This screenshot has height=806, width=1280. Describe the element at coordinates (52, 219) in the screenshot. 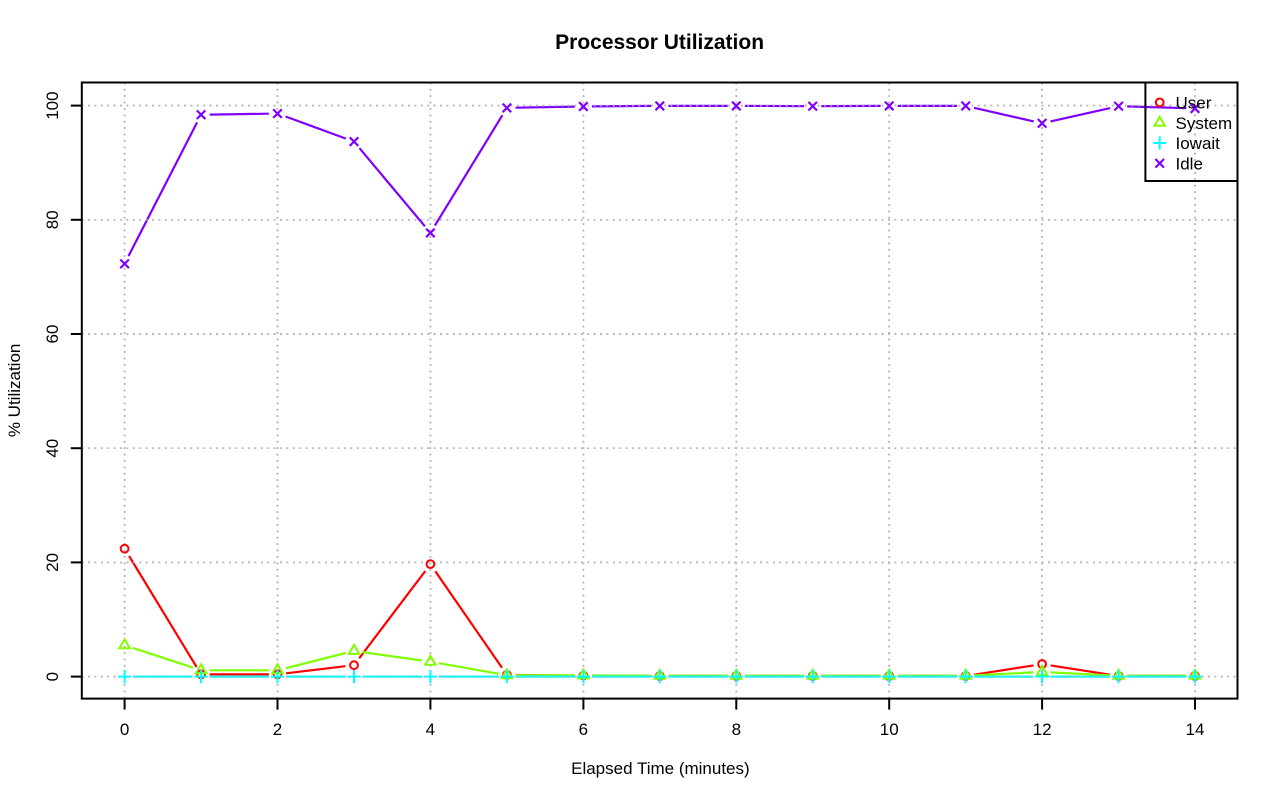

I see `svg-text: 80` at that location.